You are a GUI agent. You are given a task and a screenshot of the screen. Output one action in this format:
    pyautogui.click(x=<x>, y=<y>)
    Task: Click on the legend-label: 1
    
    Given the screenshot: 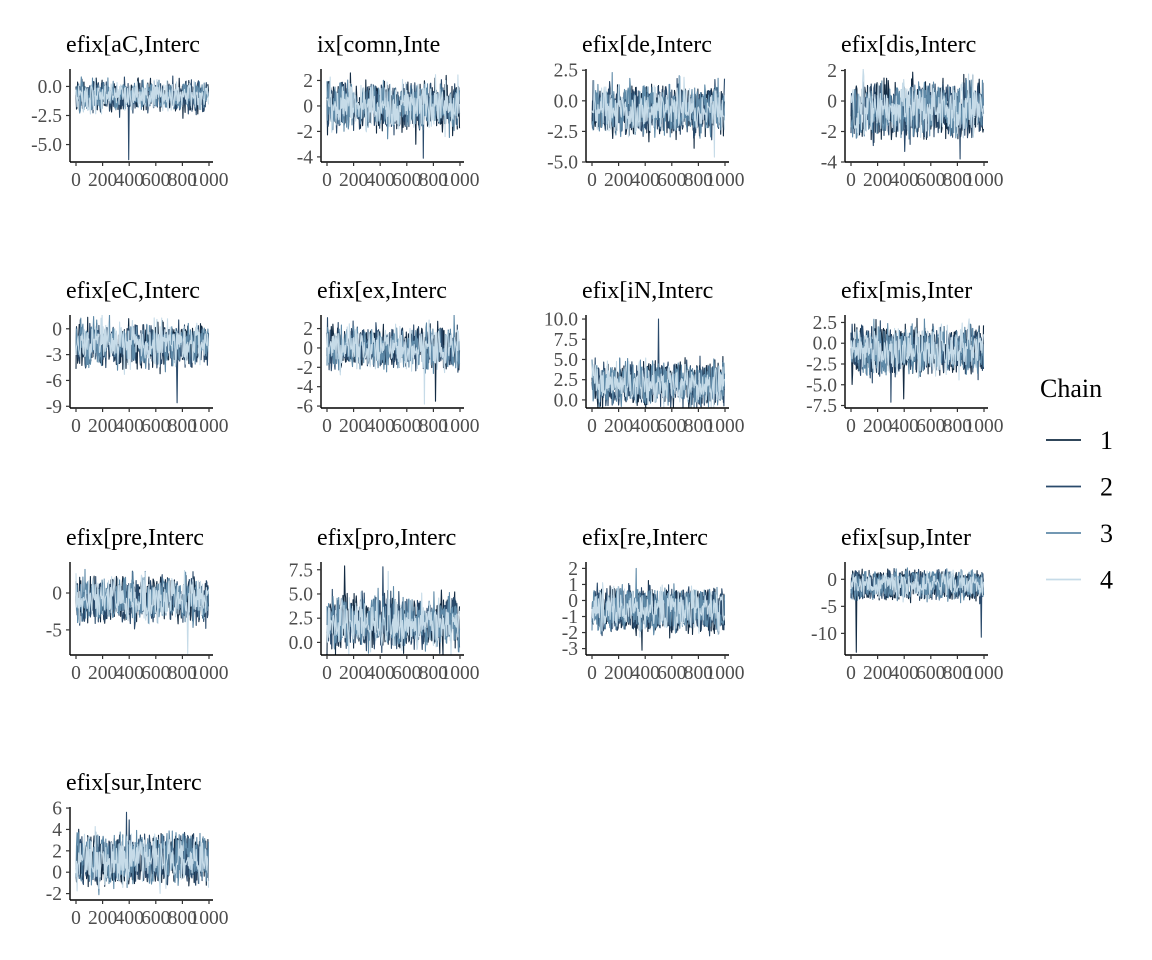 What is the action you would take?
    pyautogui.click(x=1106, y=440)
    